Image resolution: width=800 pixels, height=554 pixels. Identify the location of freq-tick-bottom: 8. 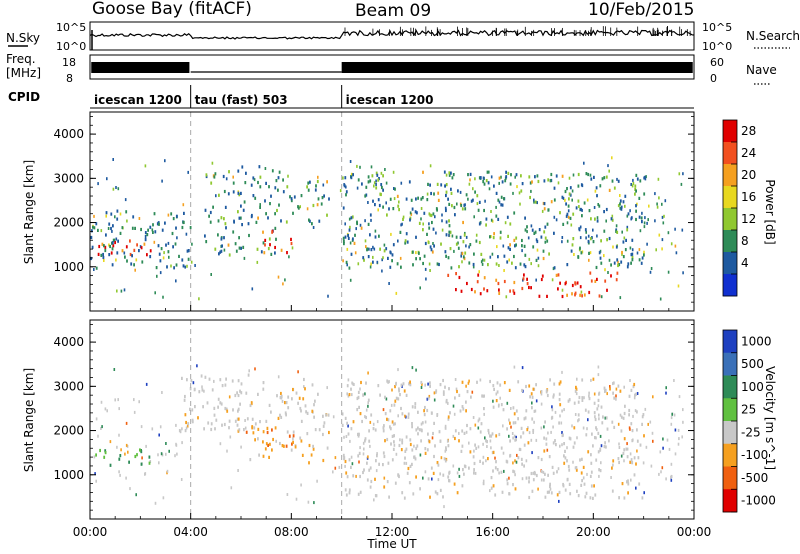
(69, 78).